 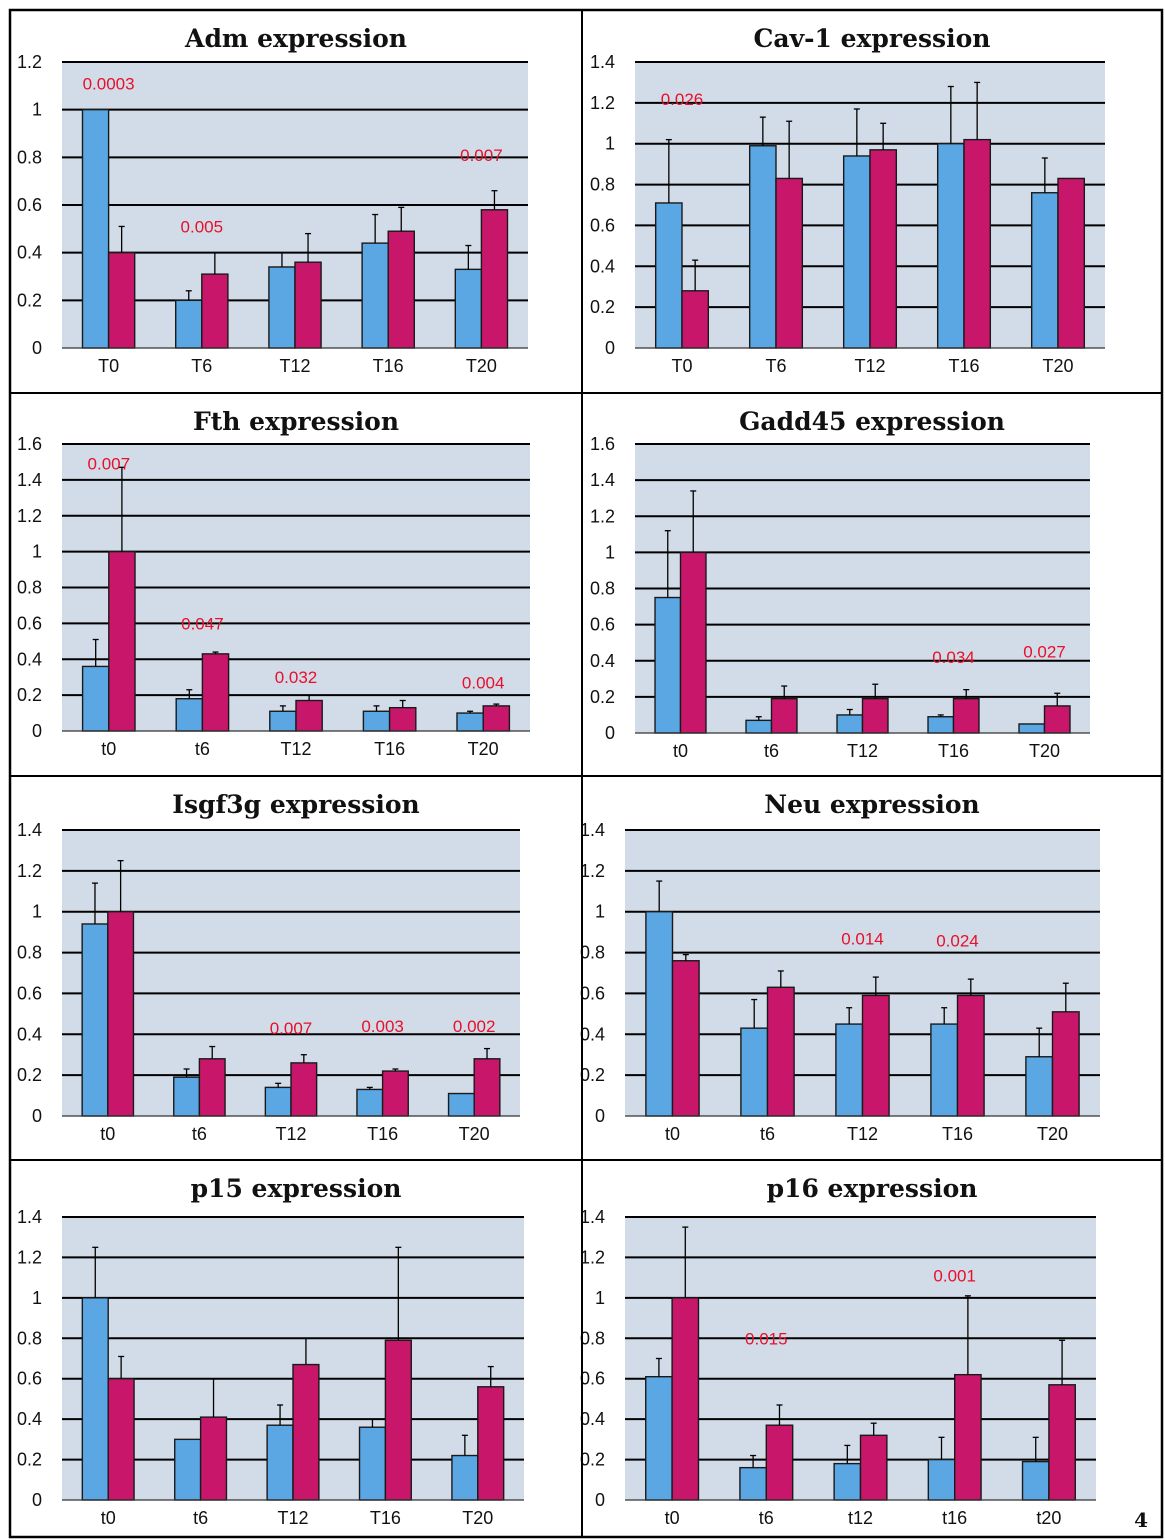 What do you see at coordinates (872, 804) in the screenshot?
I see `chart-title: Neu expression` at bounding box center [872, 804].